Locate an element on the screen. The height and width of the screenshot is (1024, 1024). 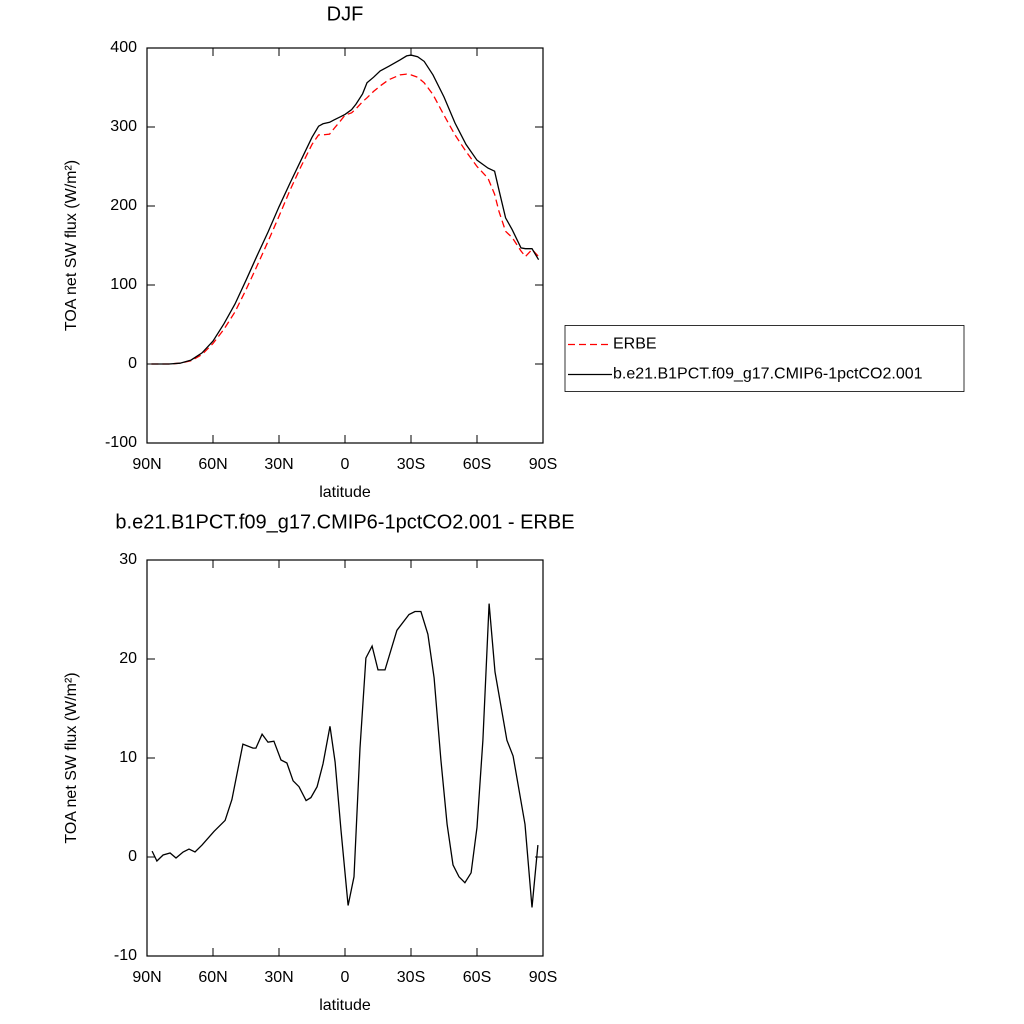
y-tick-label: 300 is located at coordinates (123, 126).